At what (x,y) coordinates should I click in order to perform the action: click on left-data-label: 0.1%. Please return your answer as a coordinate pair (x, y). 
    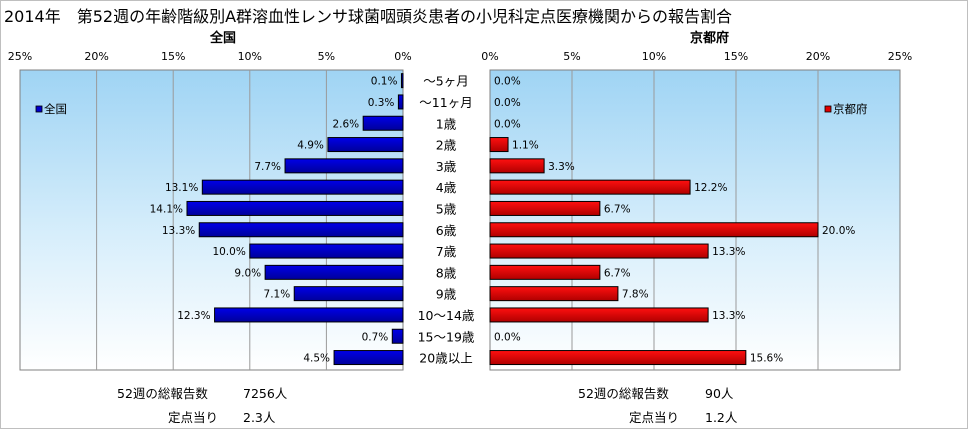
    Looking at the image, I should click on (384, 82).